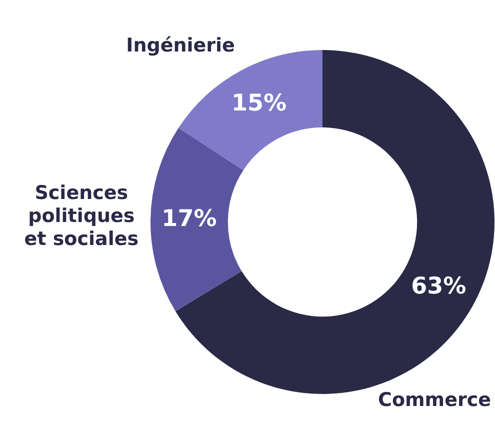 The height and width of the screenshot is (446, 495). Describe the element at coordinates (180, 45) in the screenshot. I see `slice-label: Ingénierie` at that location.